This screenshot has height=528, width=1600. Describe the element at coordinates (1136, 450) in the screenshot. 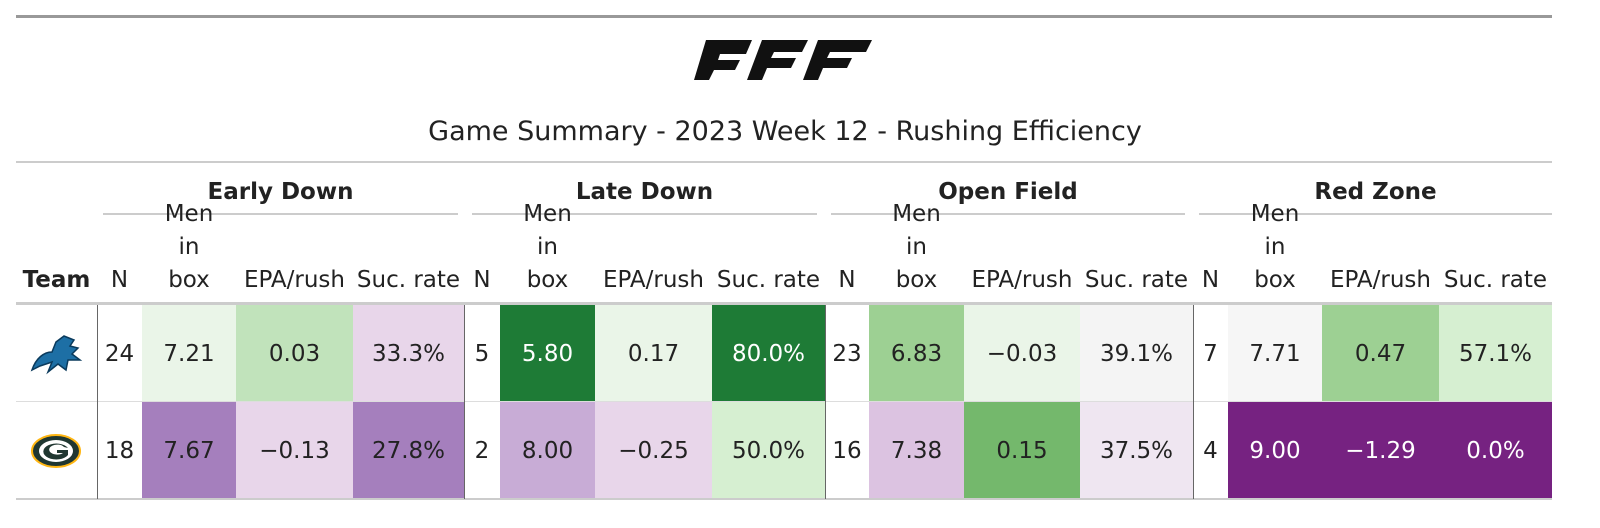

I see `table-cell: 37.5%` at that location.